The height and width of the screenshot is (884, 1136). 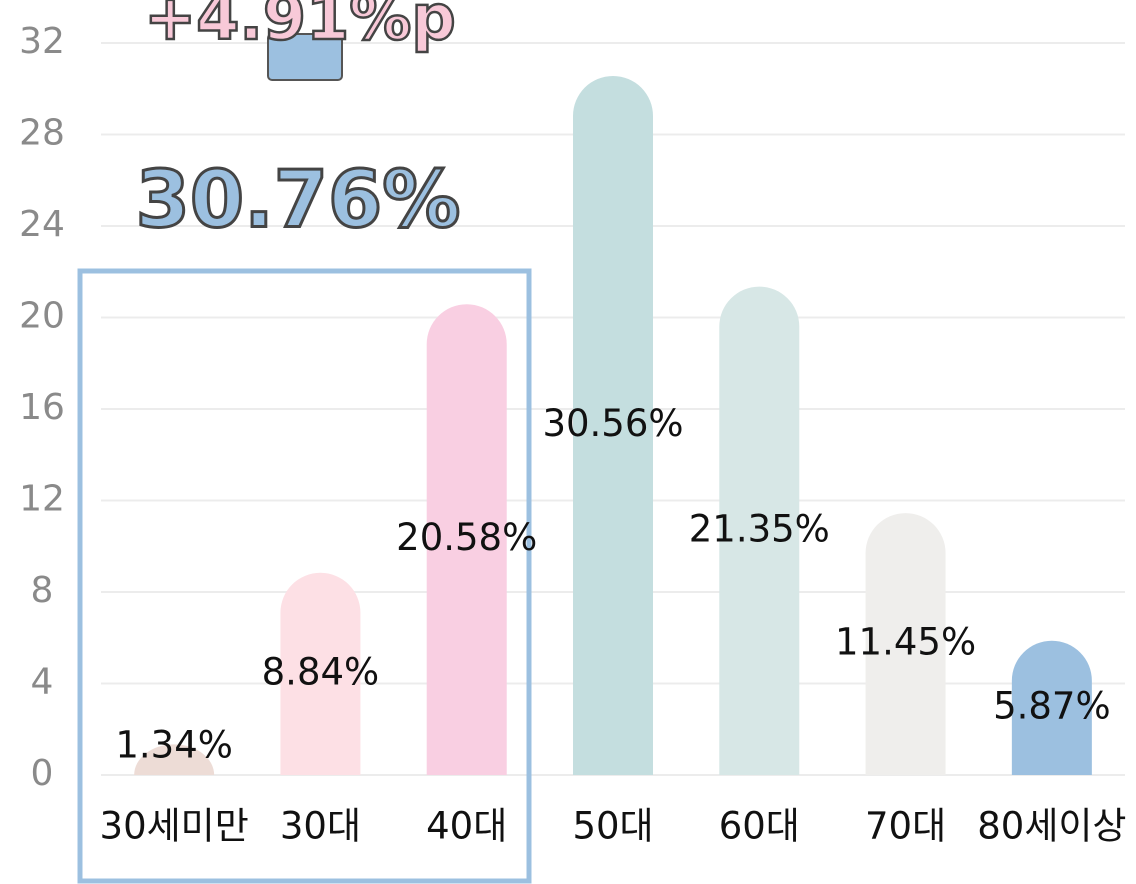 I want to click on x-tick-label: 70대, so click(x=905, y=826).